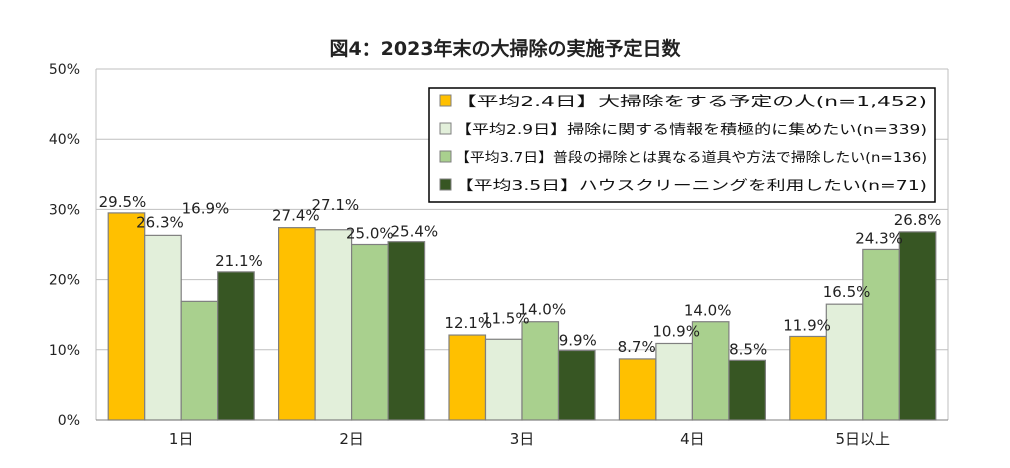 This screenshot has height=468, width=1010. I want to click on y-axis-ticks: 0% 10% 20% 30% 40% 50%, so click(64, 245).